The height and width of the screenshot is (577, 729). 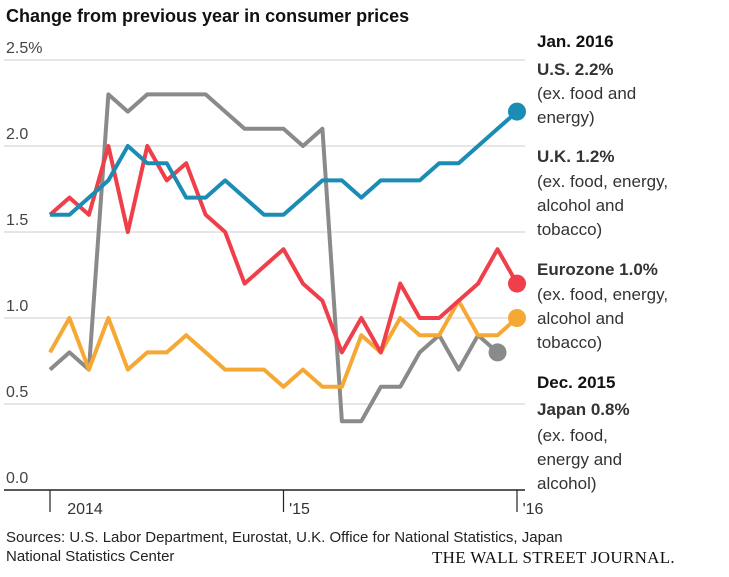 What do you see at coordinates (583, 409) in the screenshot?
I see `legend-label: Japan 0.8%` at bounding box center [583, 409].